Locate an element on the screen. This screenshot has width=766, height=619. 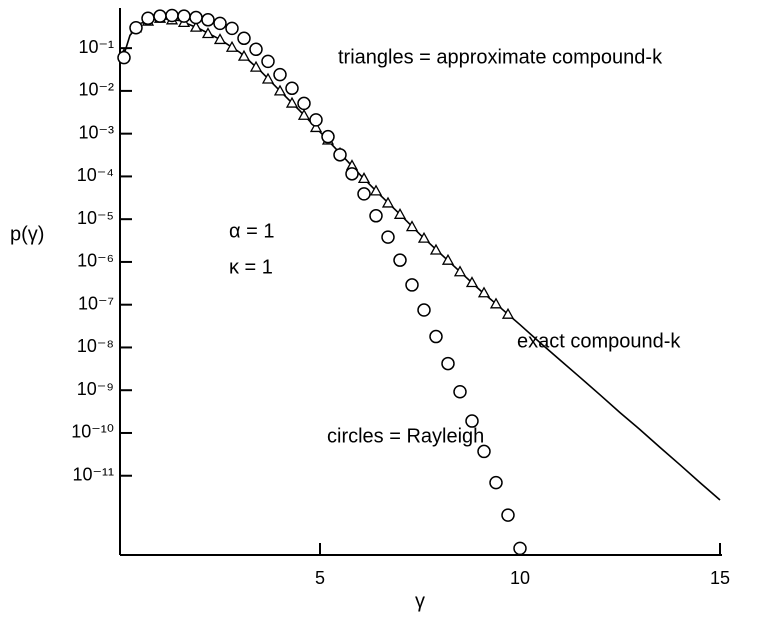
y-tick-label: 10⁻¹⁰ is located at coordinates (92, 432).